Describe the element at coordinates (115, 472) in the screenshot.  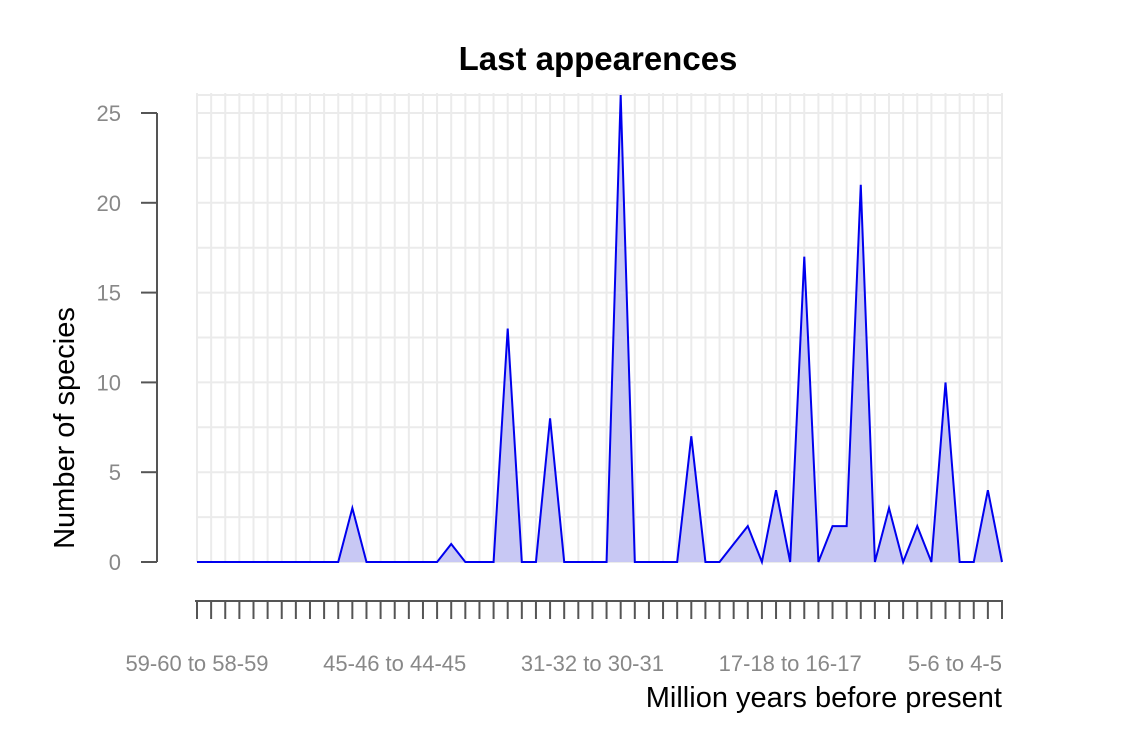
I see `y-tick-label: 5` at that location.